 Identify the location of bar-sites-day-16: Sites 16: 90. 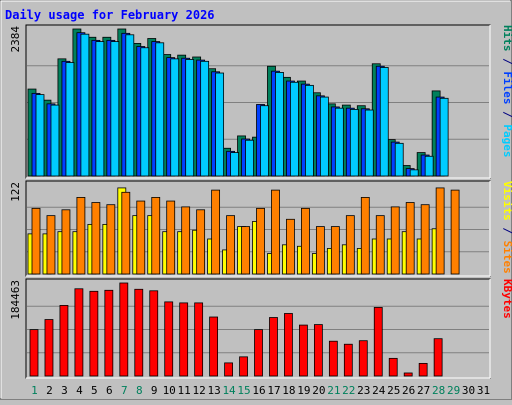
(260, 241).